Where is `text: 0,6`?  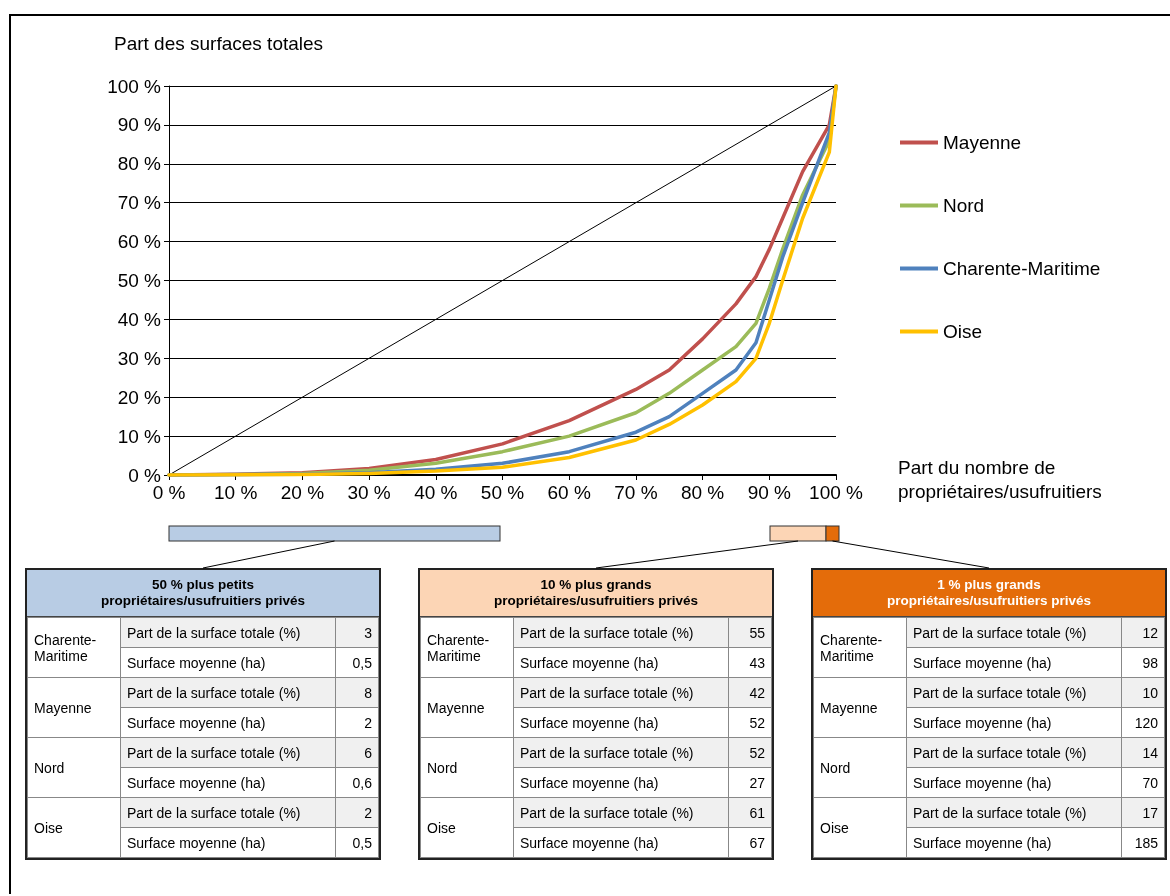 text: 0,6 is located at coordinates (357, 782).